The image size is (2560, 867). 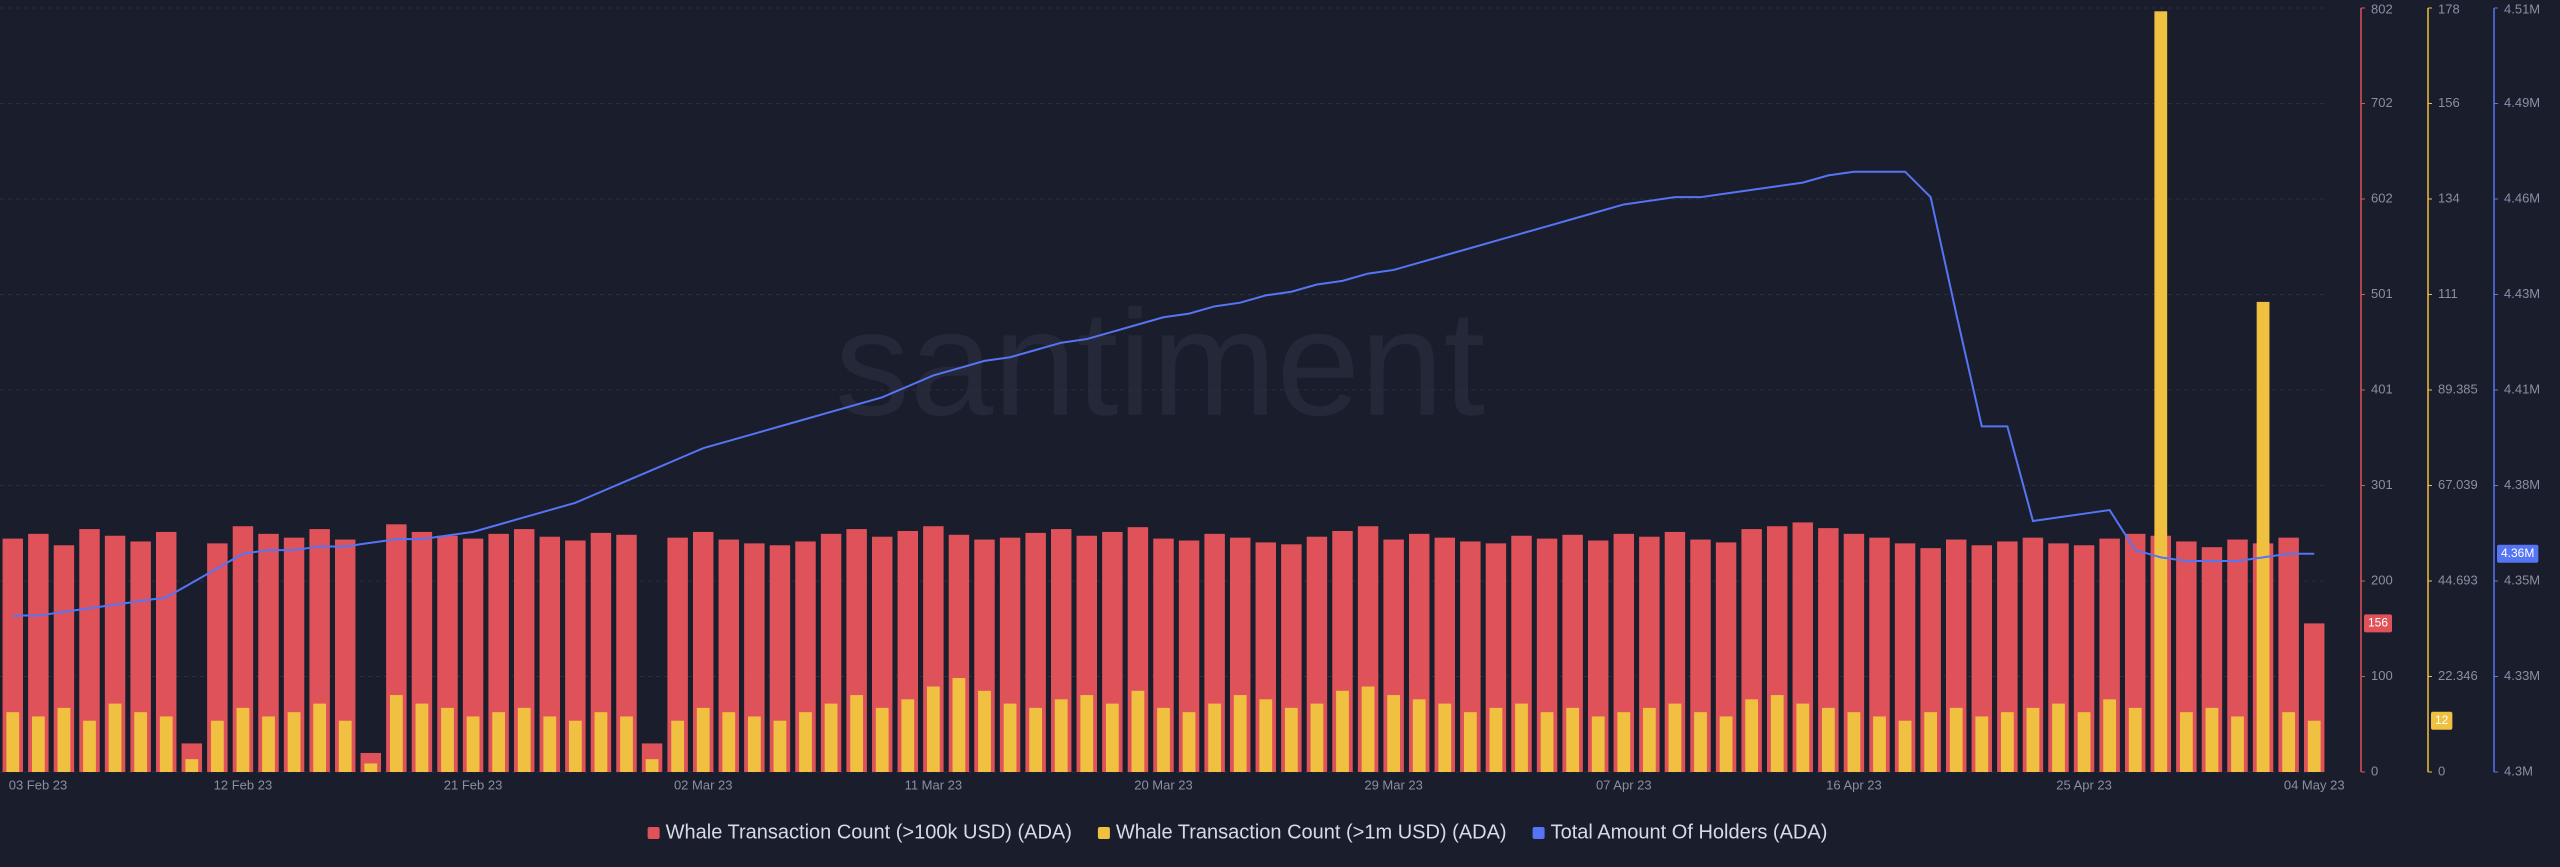 What do you see at coordinates (2522, 484) in the screenshot?
I see `y-tick-label: 4.38M` at bounding box center [2522, 484].